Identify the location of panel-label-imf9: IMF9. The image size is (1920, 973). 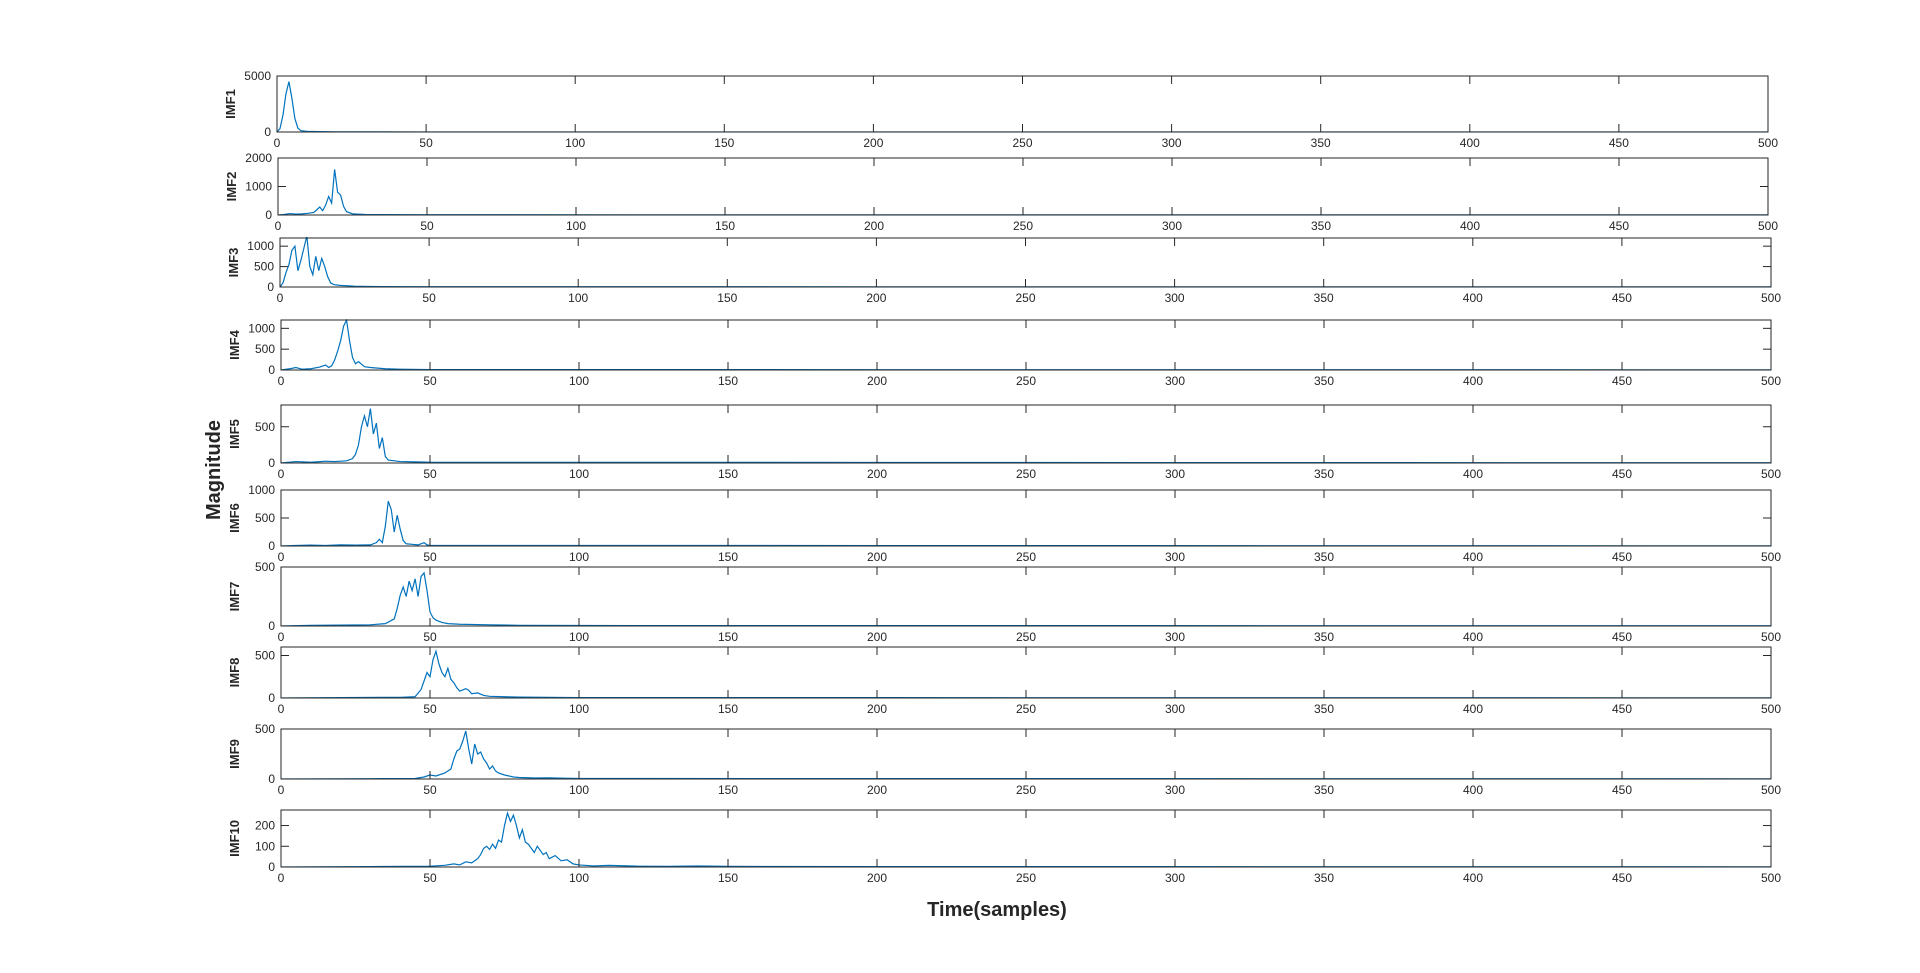
(234, 754).